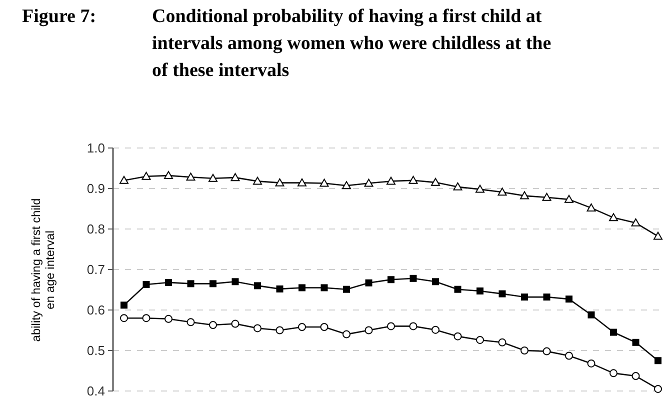 The width and height of the screenshot is (667, 396). I want to click on y-axis-title: ability of having a first child en age interval, so click(43, 270).